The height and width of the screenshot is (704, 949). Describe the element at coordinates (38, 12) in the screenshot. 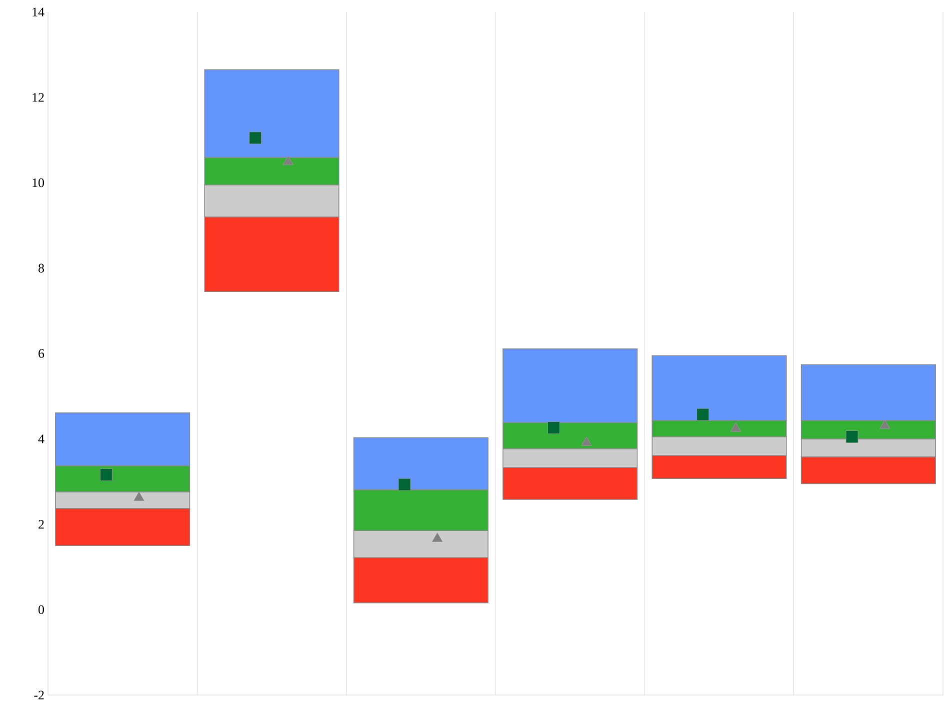

I see `y-tick-label: 14` at that location.